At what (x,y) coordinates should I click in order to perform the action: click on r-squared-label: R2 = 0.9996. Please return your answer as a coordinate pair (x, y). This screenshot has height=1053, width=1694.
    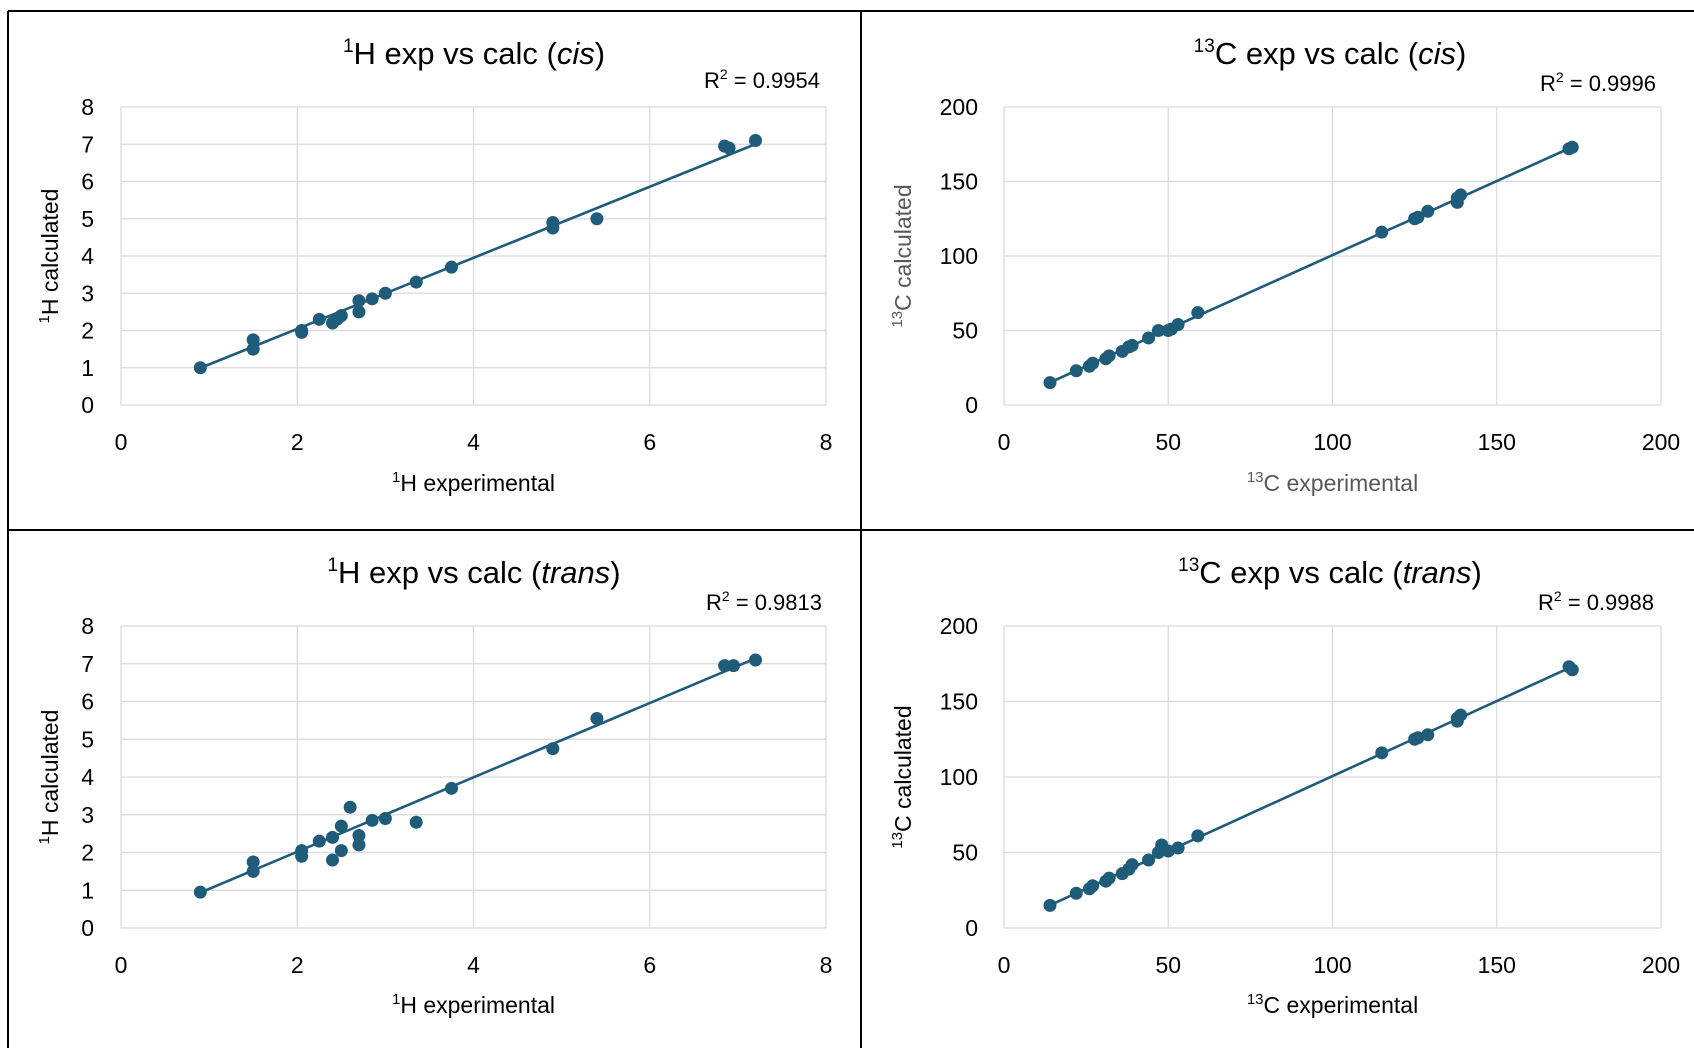
    Looking at the image, I should click on (1598, 82).